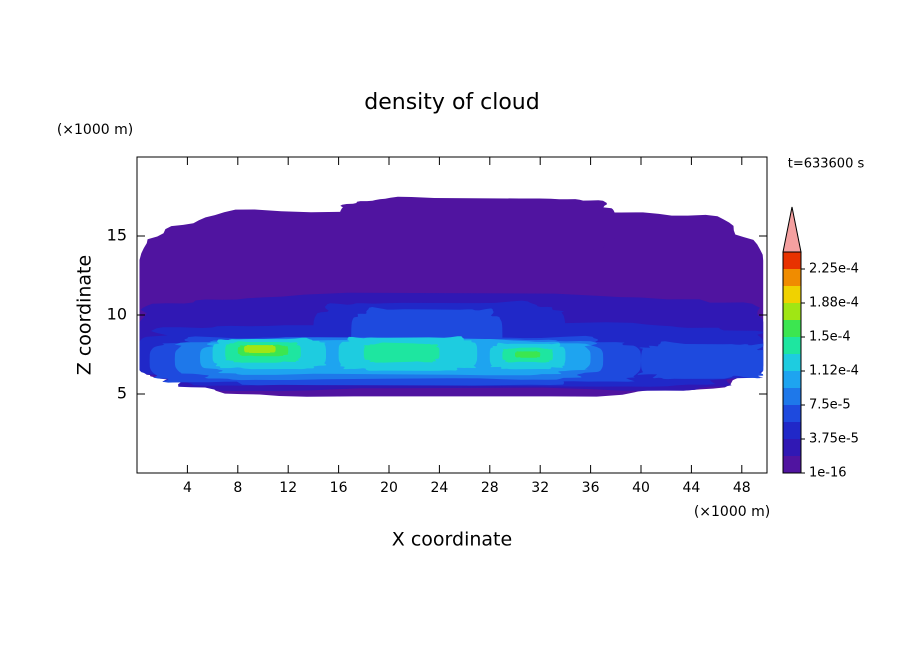 This screenshot has width=904, height=658. I want to click on x-tick-label: 16, so click(339, 488).